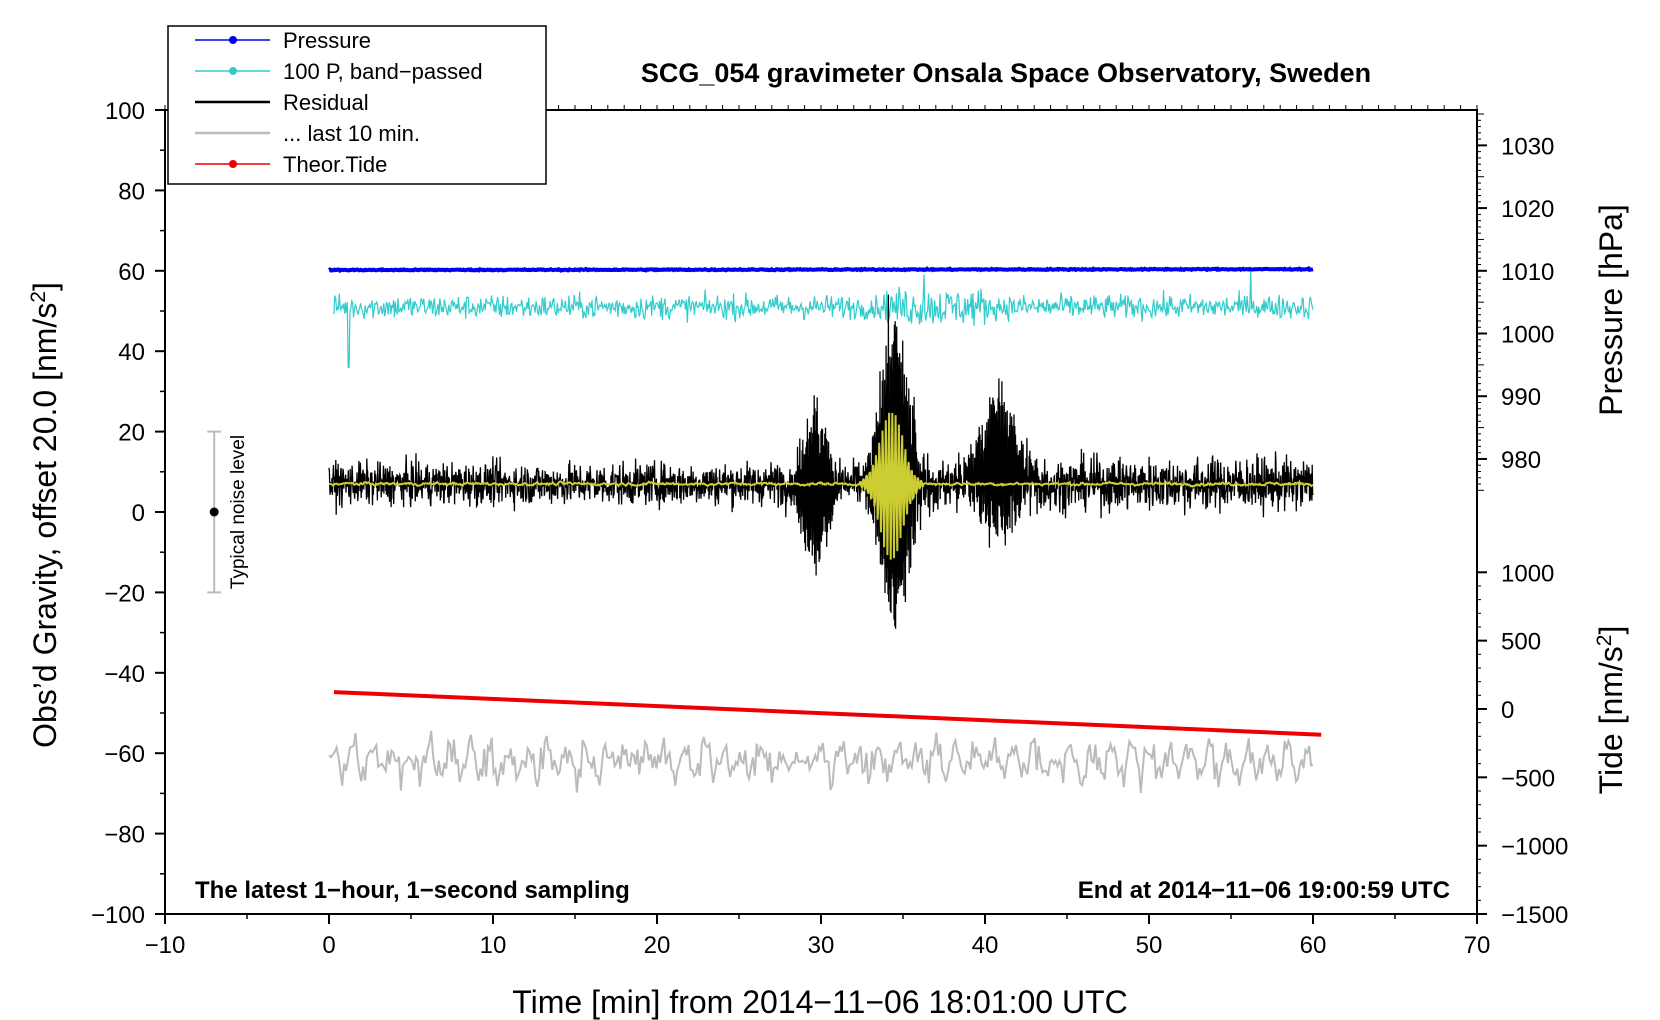 This screenshot has width=1660, height=1020. Describe the element at coordinates (165, 945) in the screenshot. I see `x-tick-label: −10` at that location.